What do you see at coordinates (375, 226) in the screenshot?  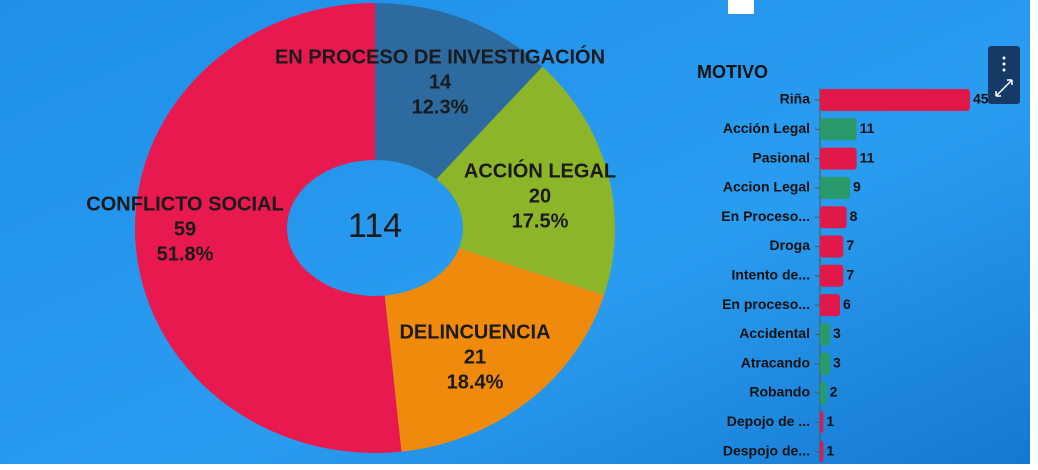 I see `donut-total: 114` at bounding box center [375, 226].